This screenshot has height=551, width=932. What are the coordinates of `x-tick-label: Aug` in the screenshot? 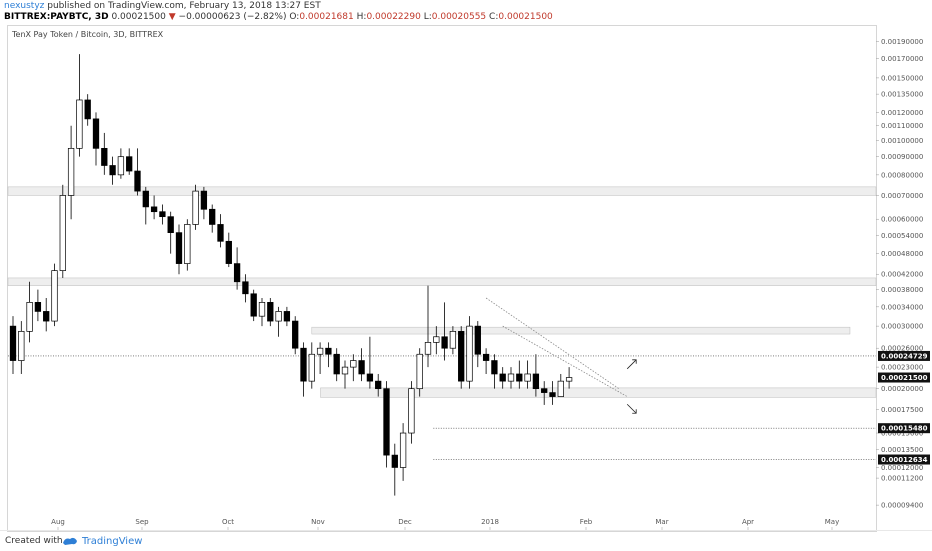 It's located at (58, 522).